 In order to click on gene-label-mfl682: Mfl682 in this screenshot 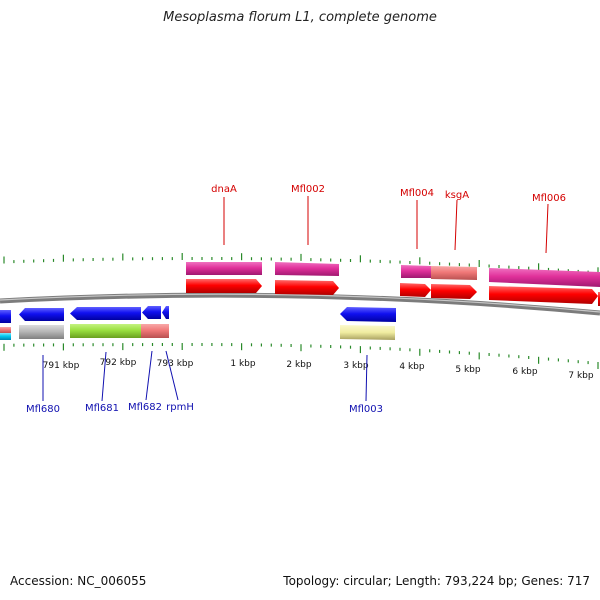, I will do `click(145, 407)`.